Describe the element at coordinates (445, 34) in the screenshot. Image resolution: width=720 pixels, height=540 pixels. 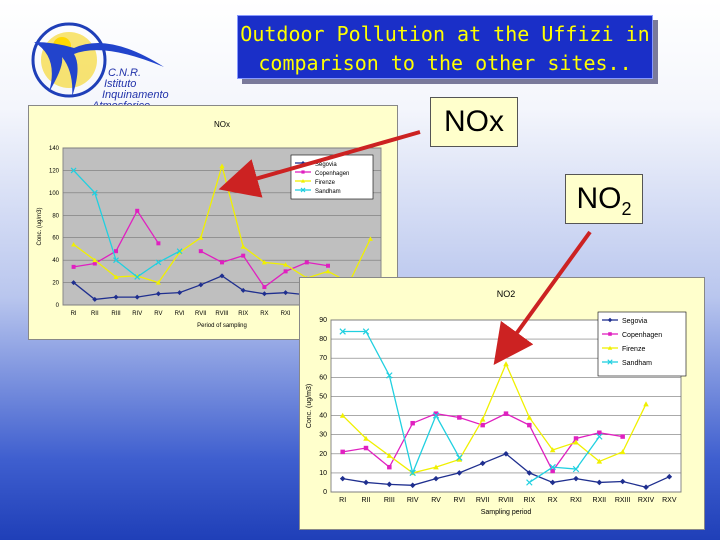
I see `title-line1: Outdoor Pollution at the Uffizi in` at that location.